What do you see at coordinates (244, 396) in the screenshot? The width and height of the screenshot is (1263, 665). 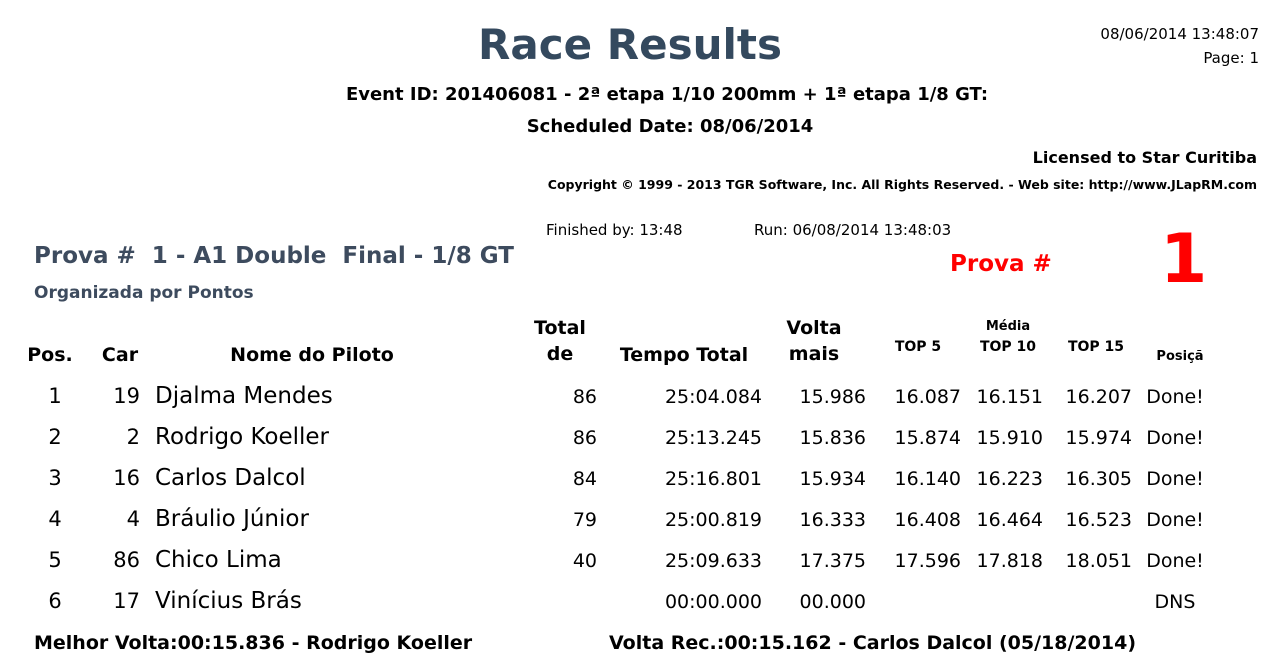 I see `table-cell: Djalma Mendes` at bounding box center [244, 396].